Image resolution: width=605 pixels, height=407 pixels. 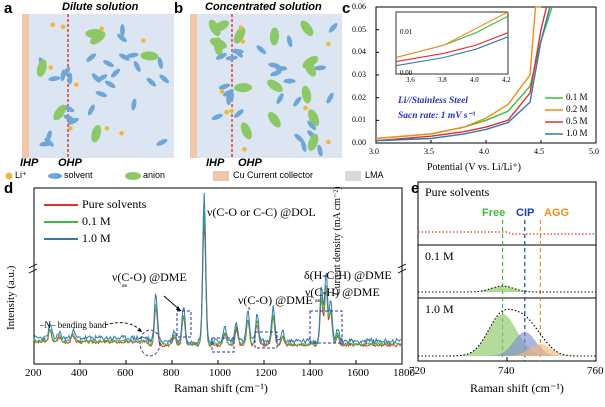 What do you see at coordinates (55, 176) in the screenshot?
I see `solvent-legend-marker` at bounding box center [55, 176].